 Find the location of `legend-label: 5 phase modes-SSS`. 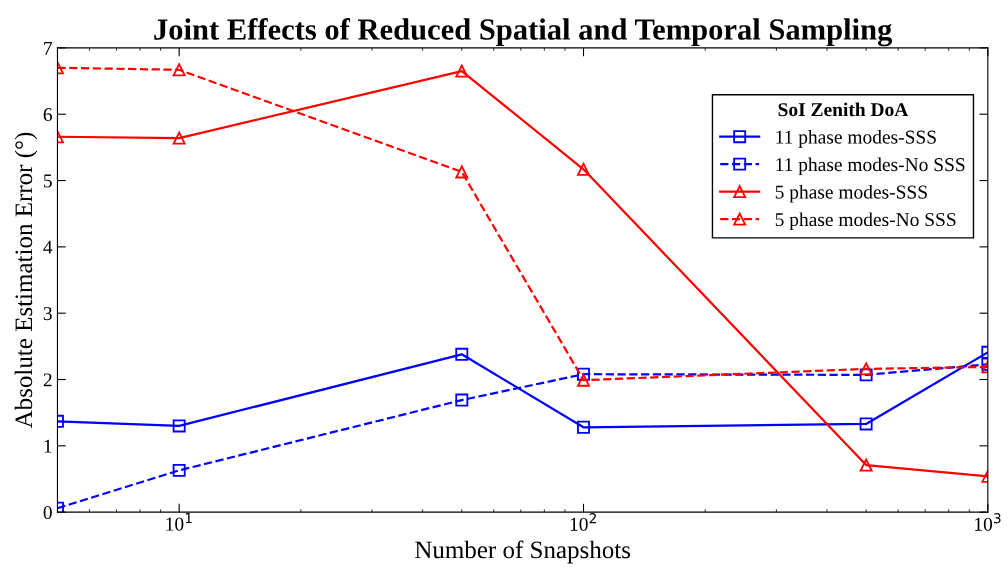

legend-label: 5 phase modes-SSS is located at coordinates (851, 193).